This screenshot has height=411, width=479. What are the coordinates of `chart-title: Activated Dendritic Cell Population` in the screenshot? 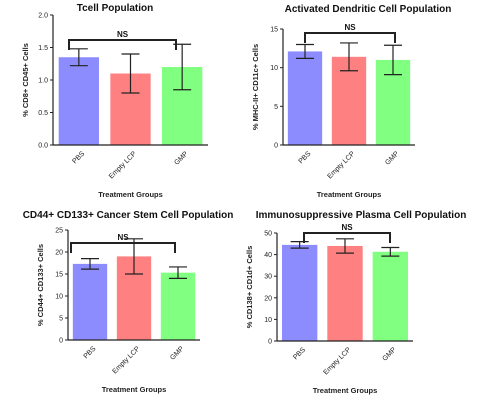 It's located at (368, 9).